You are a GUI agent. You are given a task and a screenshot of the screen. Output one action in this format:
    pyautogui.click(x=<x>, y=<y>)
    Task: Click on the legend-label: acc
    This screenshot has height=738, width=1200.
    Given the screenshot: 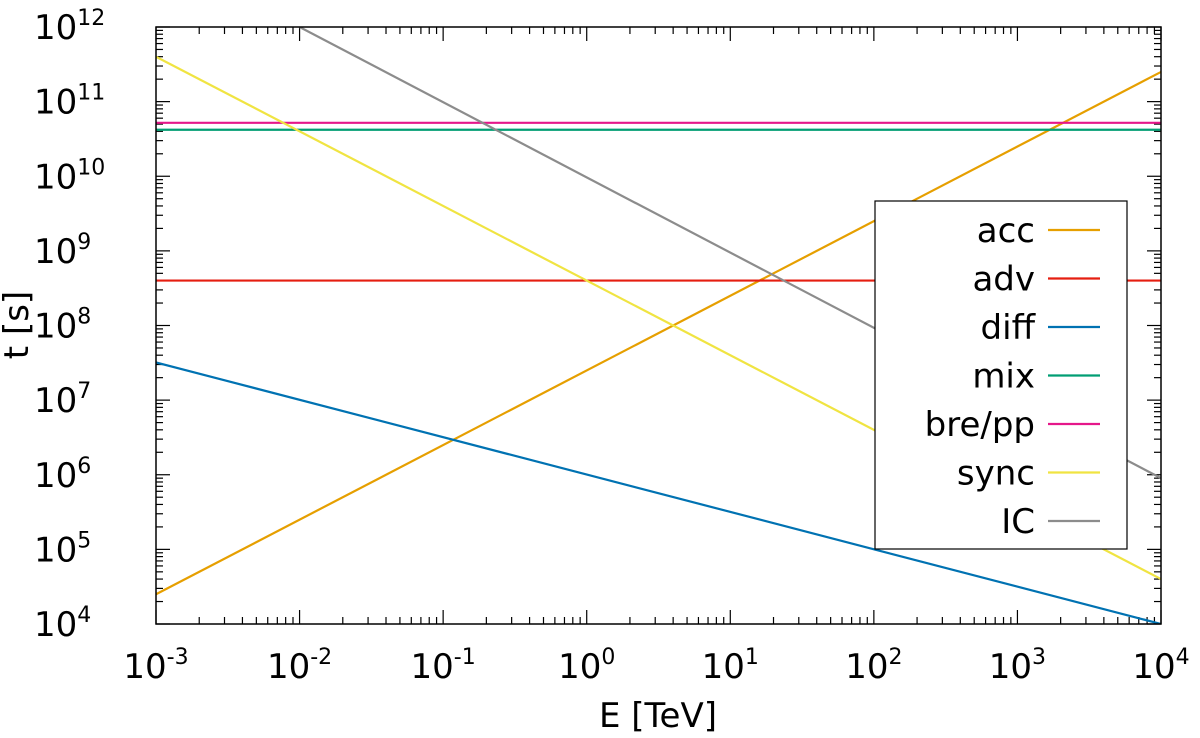 What is the action you would take?
    pyautogui.click(x=1006, y=231)
    